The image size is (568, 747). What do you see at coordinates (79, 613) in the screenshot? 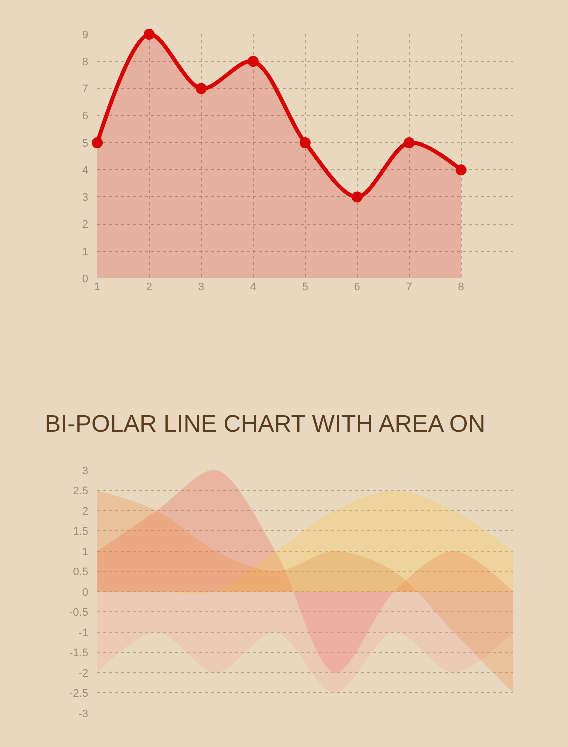
I see `y-tick-label: -0.5` at bounding box center [79, 613].